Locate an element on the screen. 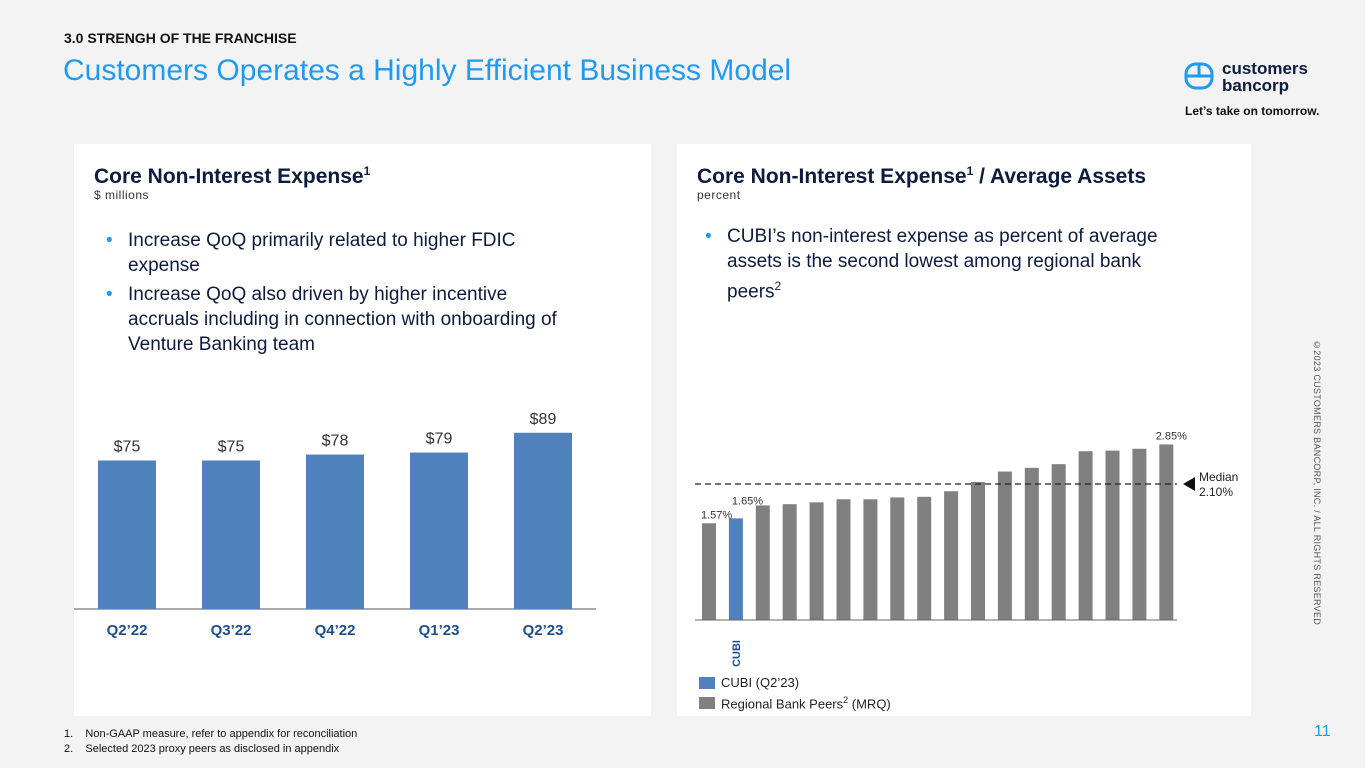  x-tick-label: Q1’23 is located at coordinates (439, 630).